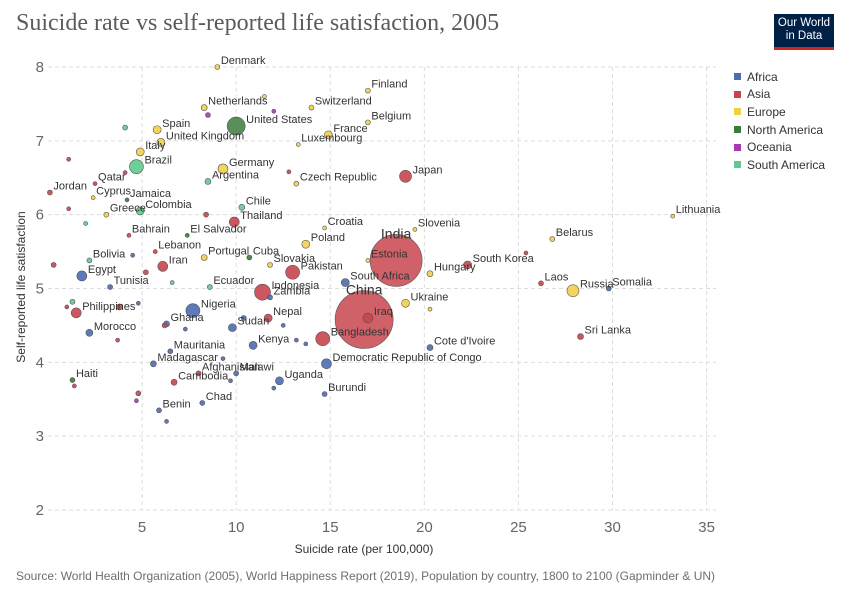  What do you see at coordinates (198, 373) in the screenshot?
I see `data-point-afghanistan` at bounding box center [198, 373].